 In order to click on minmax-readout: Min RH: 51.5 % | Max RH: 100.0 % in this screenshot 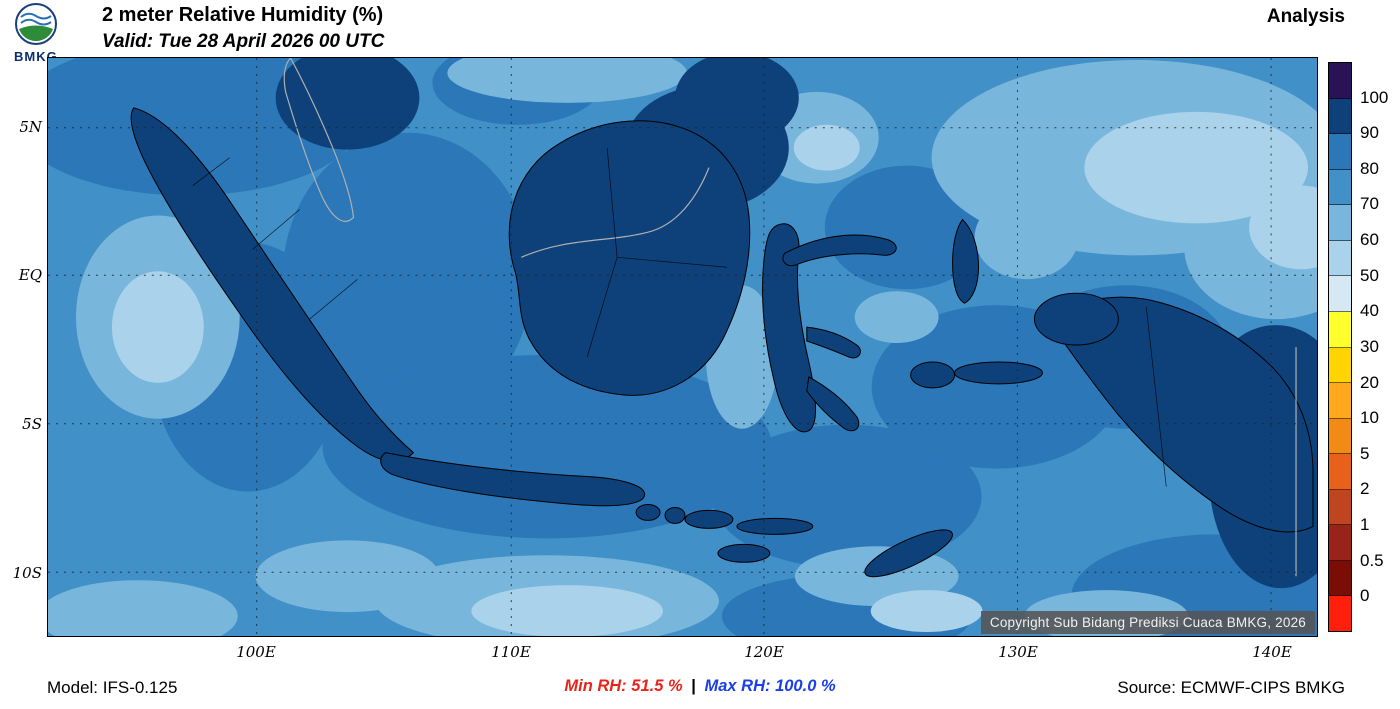, I will do `click(700, 686)`.